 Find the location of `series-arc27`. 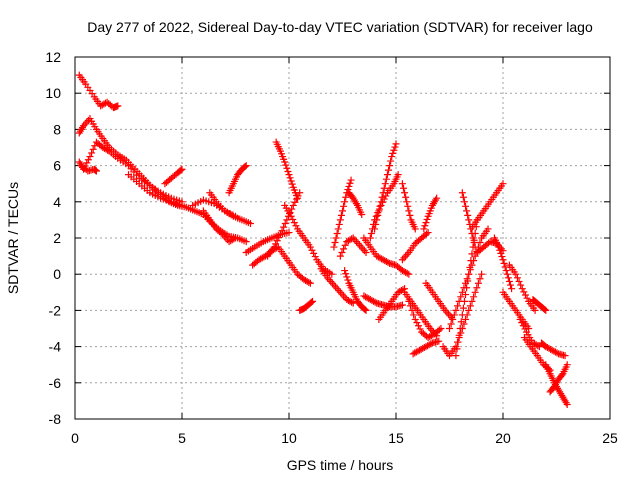

series-arc27 is located at coordinates (408, 206).